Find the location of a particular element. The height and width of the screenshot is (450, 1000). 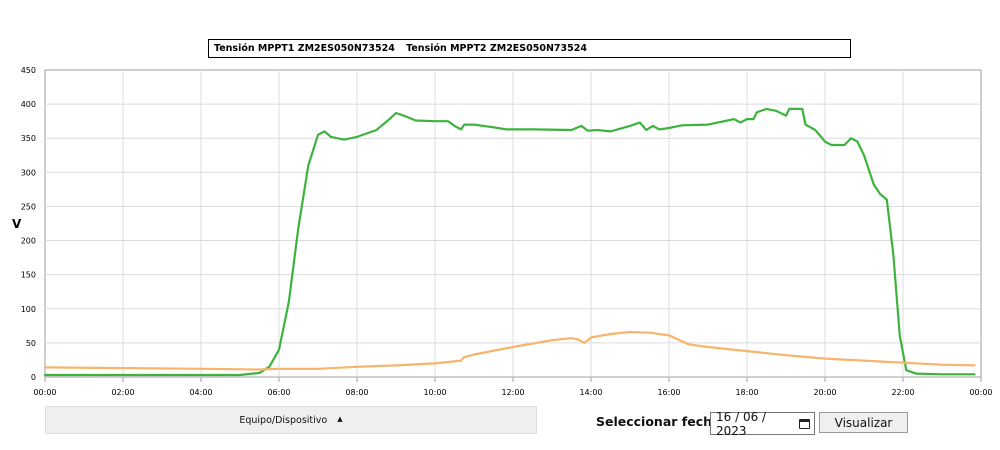

x-tick-label: 22:00 is located at coordinates (902, 392).